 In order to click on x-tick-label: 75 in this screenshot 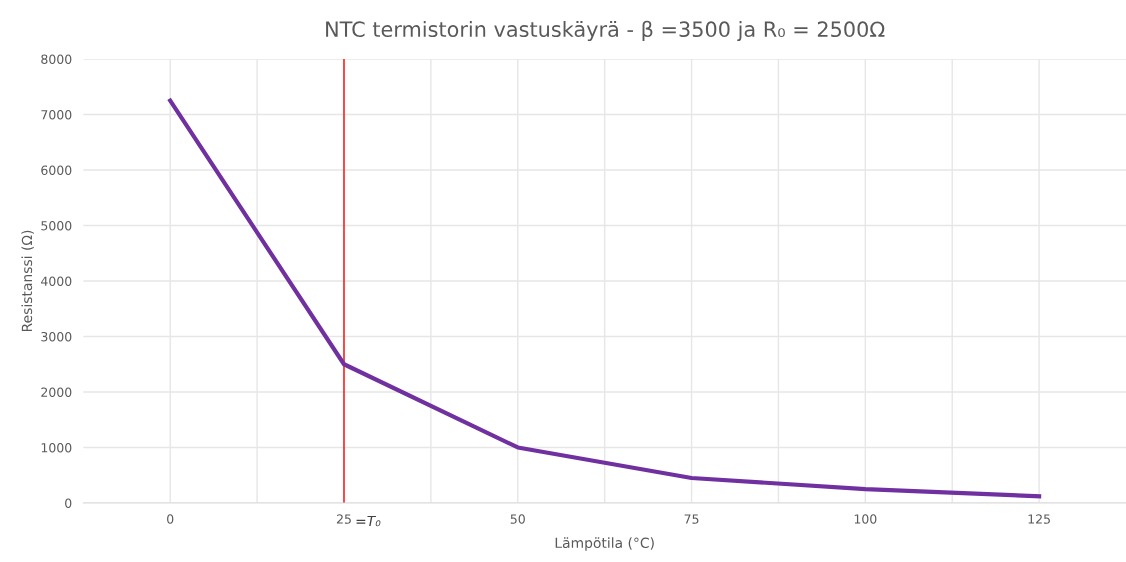, I will do `click(691, 519)`.